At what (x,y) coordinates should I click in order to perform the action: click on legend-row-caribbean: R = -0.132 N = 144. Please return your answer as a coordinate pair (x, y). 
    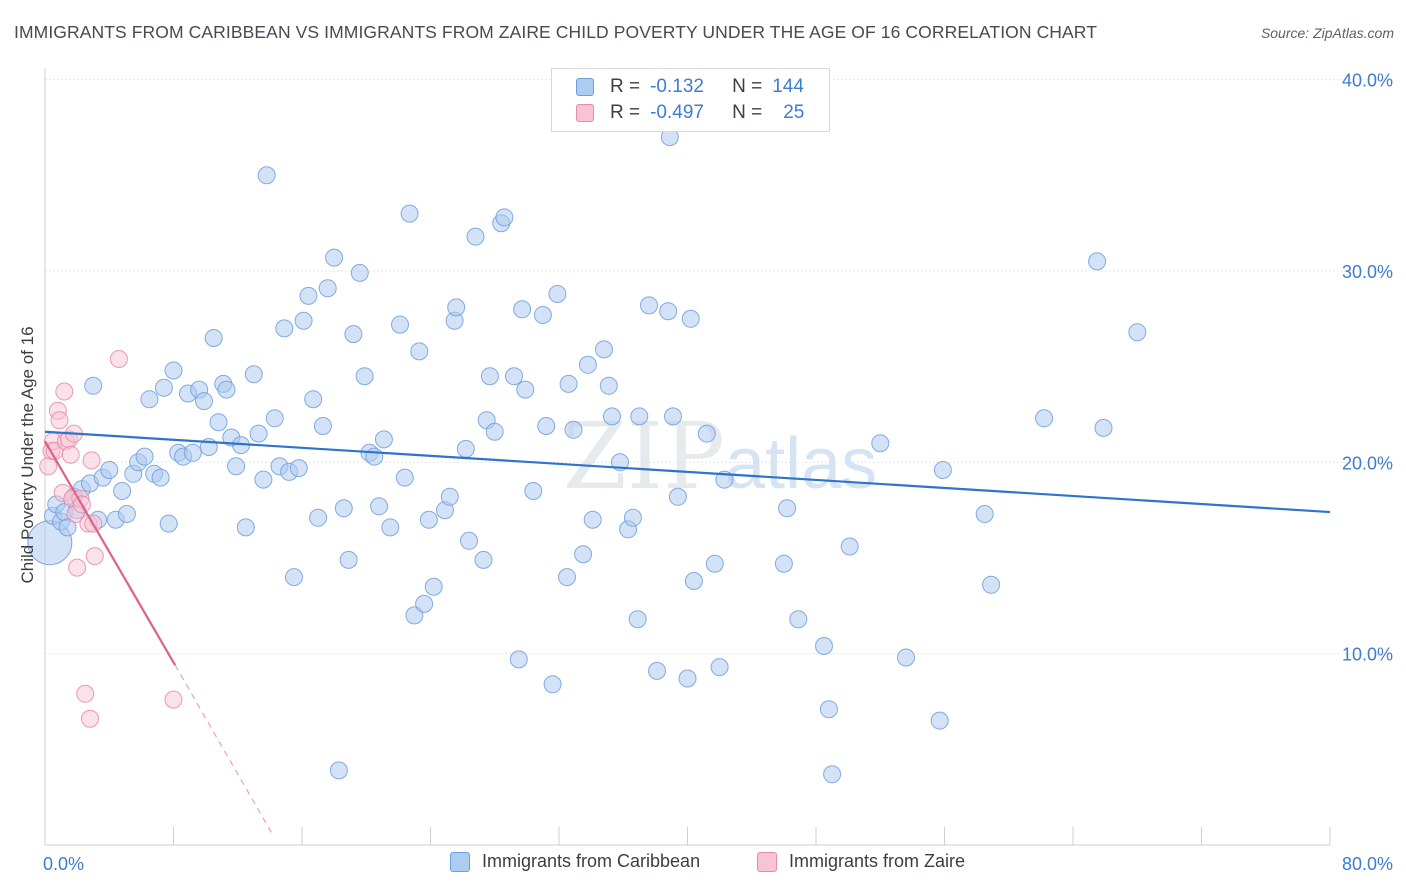
    Looking at the image, I should click on (690, 87).